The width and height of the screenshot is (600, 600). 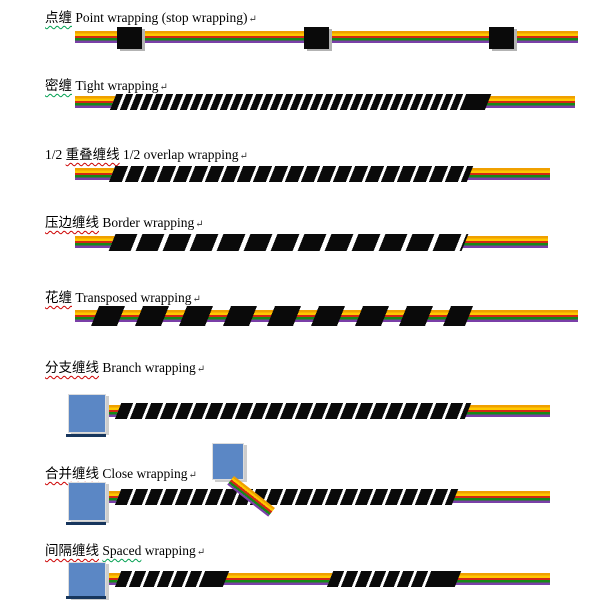 I want to click on close-wrap-hatch, so click(x=286, y=497).